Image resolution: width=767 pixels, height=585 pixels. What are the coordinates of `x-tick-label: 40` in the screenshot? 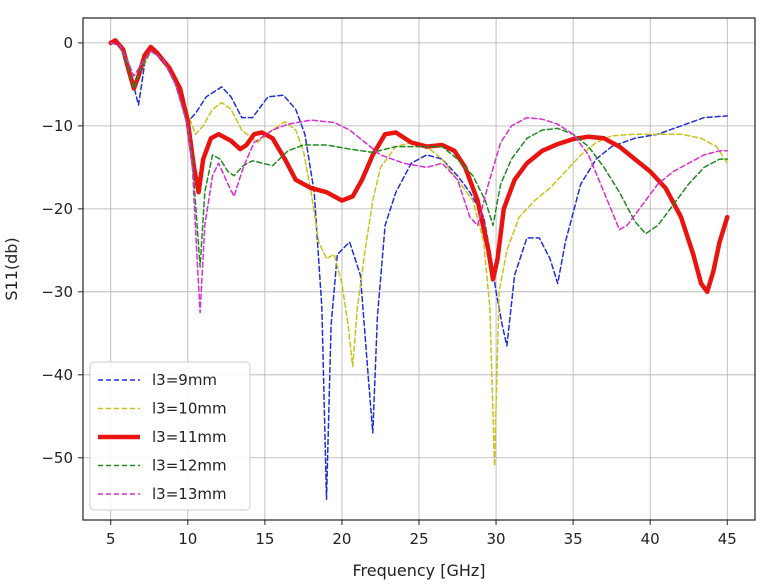 It's located at (650, 539).